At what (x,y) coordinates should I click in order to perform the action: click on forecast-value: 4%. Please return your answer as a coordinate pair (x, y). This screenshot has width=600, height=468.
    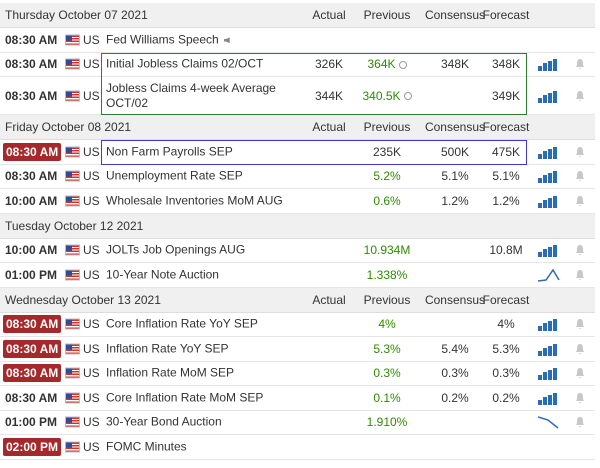
    Looking at the image, I should click on (506, 324).